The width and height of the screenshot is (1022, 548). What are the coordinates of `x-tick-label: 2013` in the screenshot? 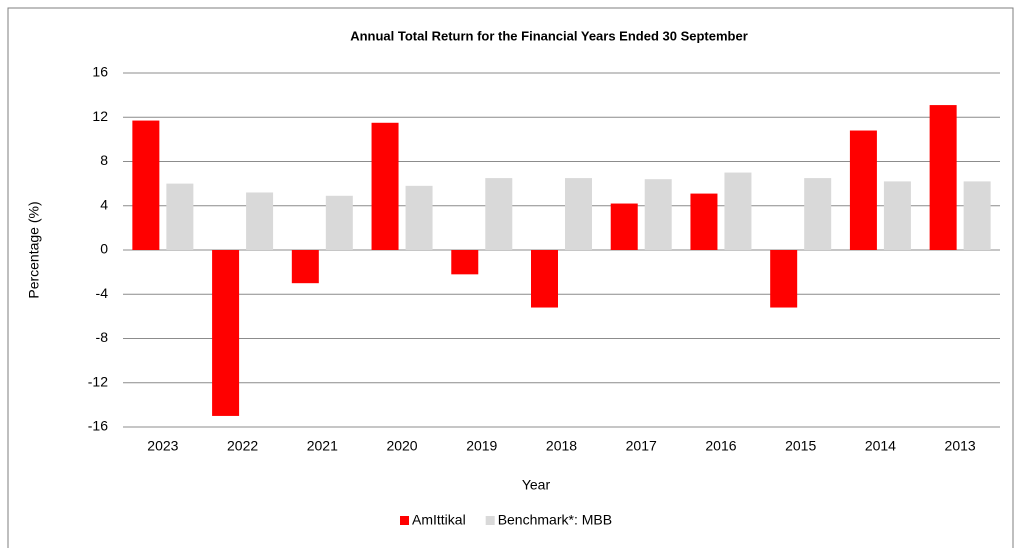 It's located at (960, 446).